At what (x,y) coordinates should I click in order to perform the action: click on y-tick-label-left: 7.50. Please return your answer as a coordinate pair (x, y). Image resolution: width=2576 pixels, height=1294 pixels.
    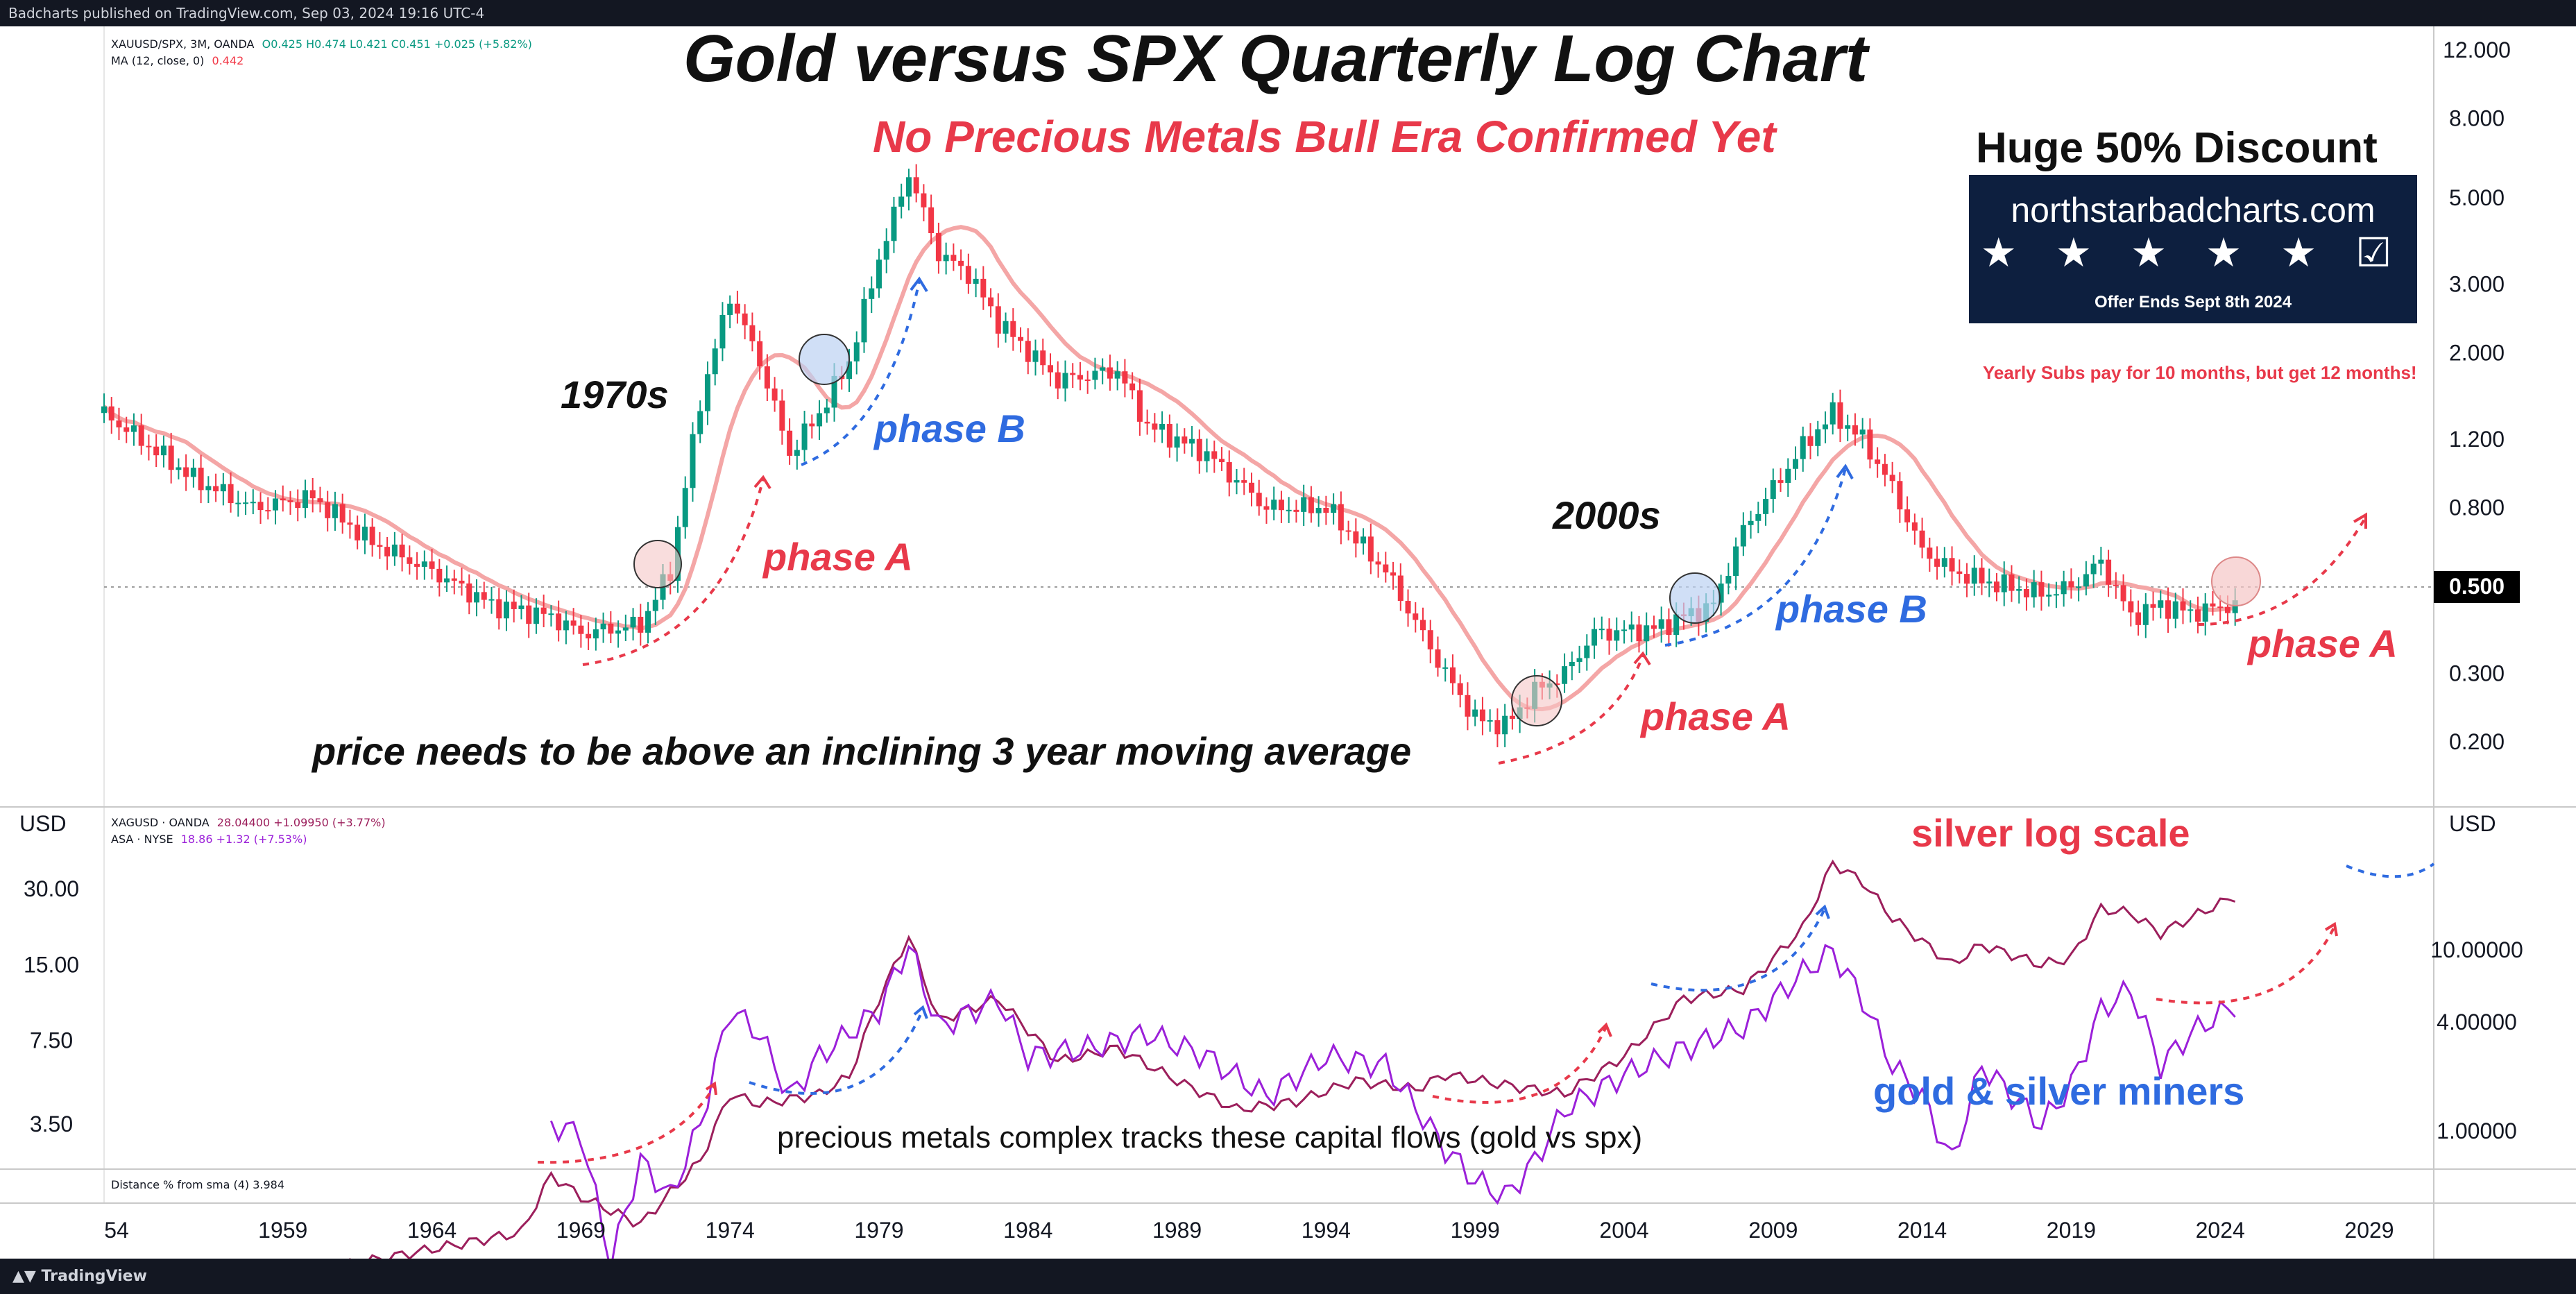
    Looking at the image, I should click on (51, 1040).